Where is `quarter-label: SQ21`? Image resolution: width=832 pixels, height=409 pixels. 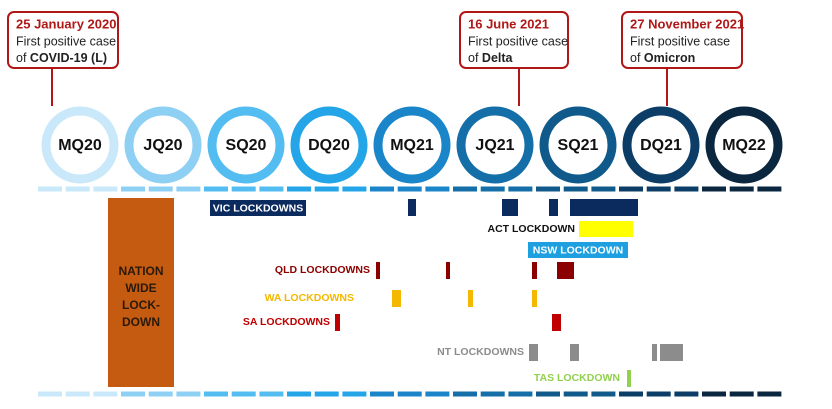 quarter-label: SQ21 is located at coordinates (578, 145).